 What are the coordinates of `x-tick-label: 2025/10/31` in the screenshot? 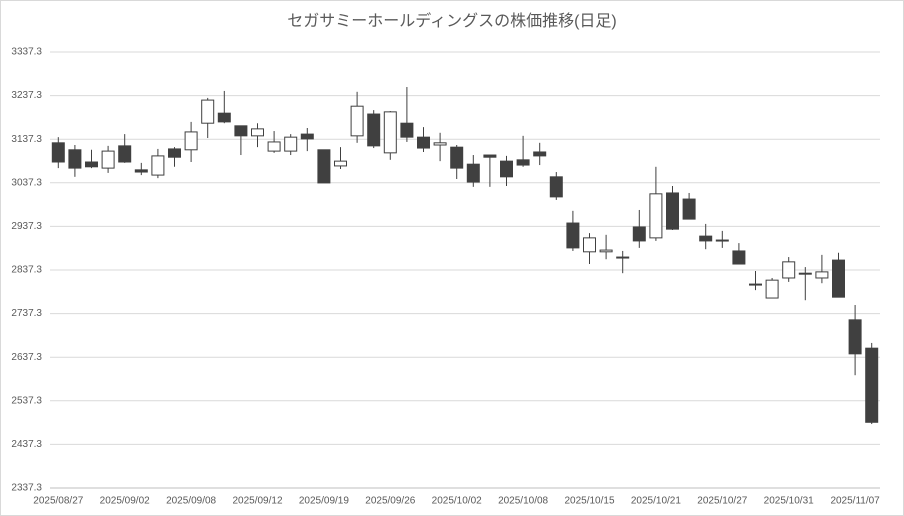 It's located at (789, 501).